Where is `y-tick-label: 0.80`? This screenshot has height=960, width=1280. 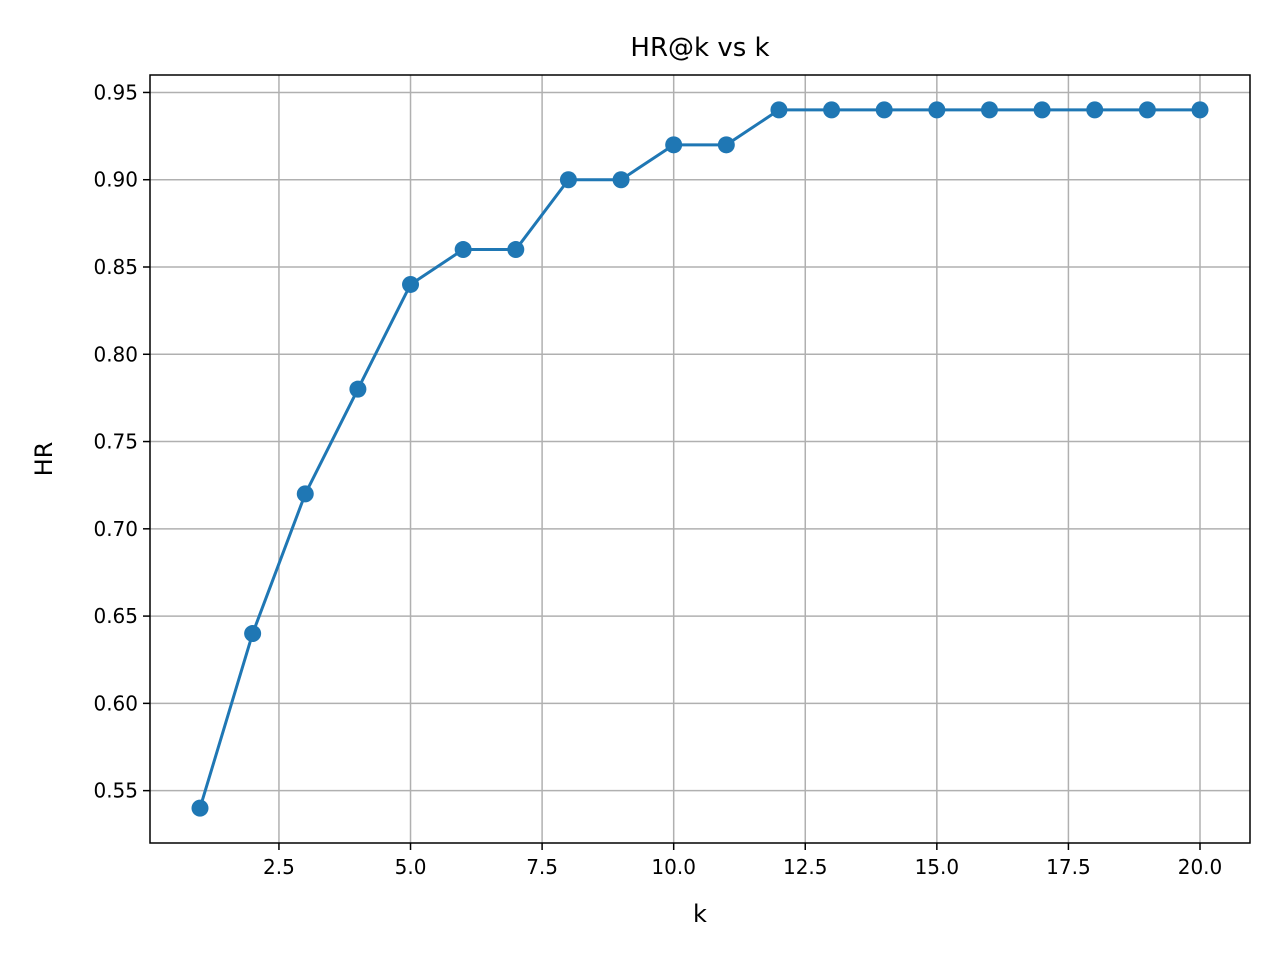
y-tick-label: 0.80 is located at coordinates (115, 354).